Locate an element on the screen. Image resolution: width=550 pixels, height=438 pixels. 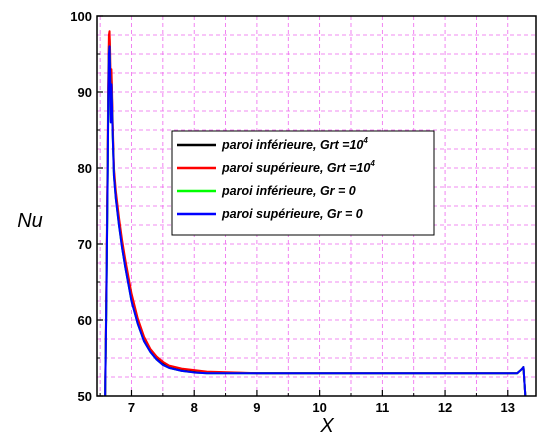
x-tick-label: 10 is located at coordinates (319, 407).